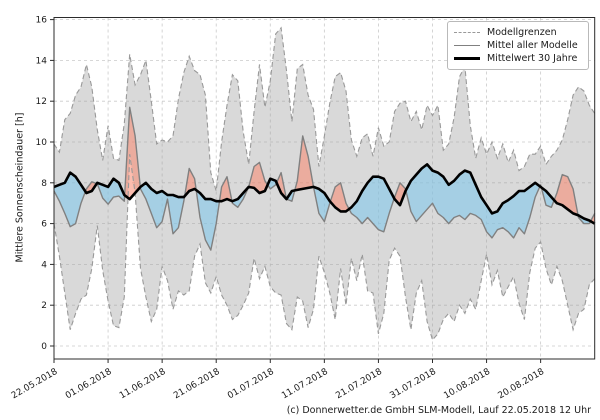 This screenshot has height=420, width=600. I want to click on x-tick-label: 11.07.2018, so click(305, 384).